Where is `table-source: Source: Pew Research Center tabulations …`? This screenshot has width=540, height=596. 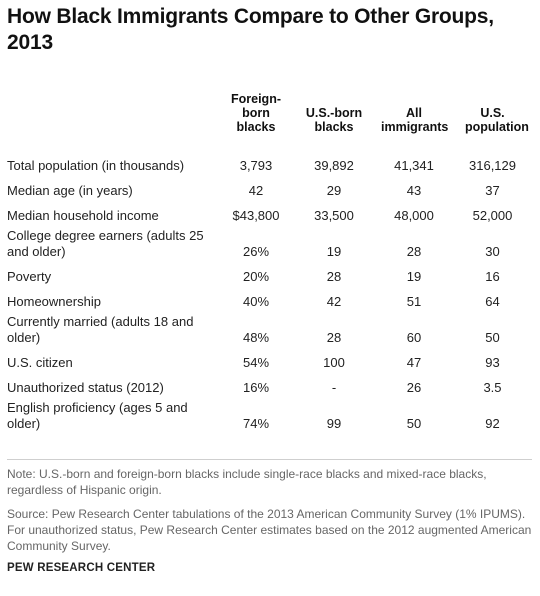
table-source: Source: Pew Research Center tabulations … is located at coordinates (269, 530).